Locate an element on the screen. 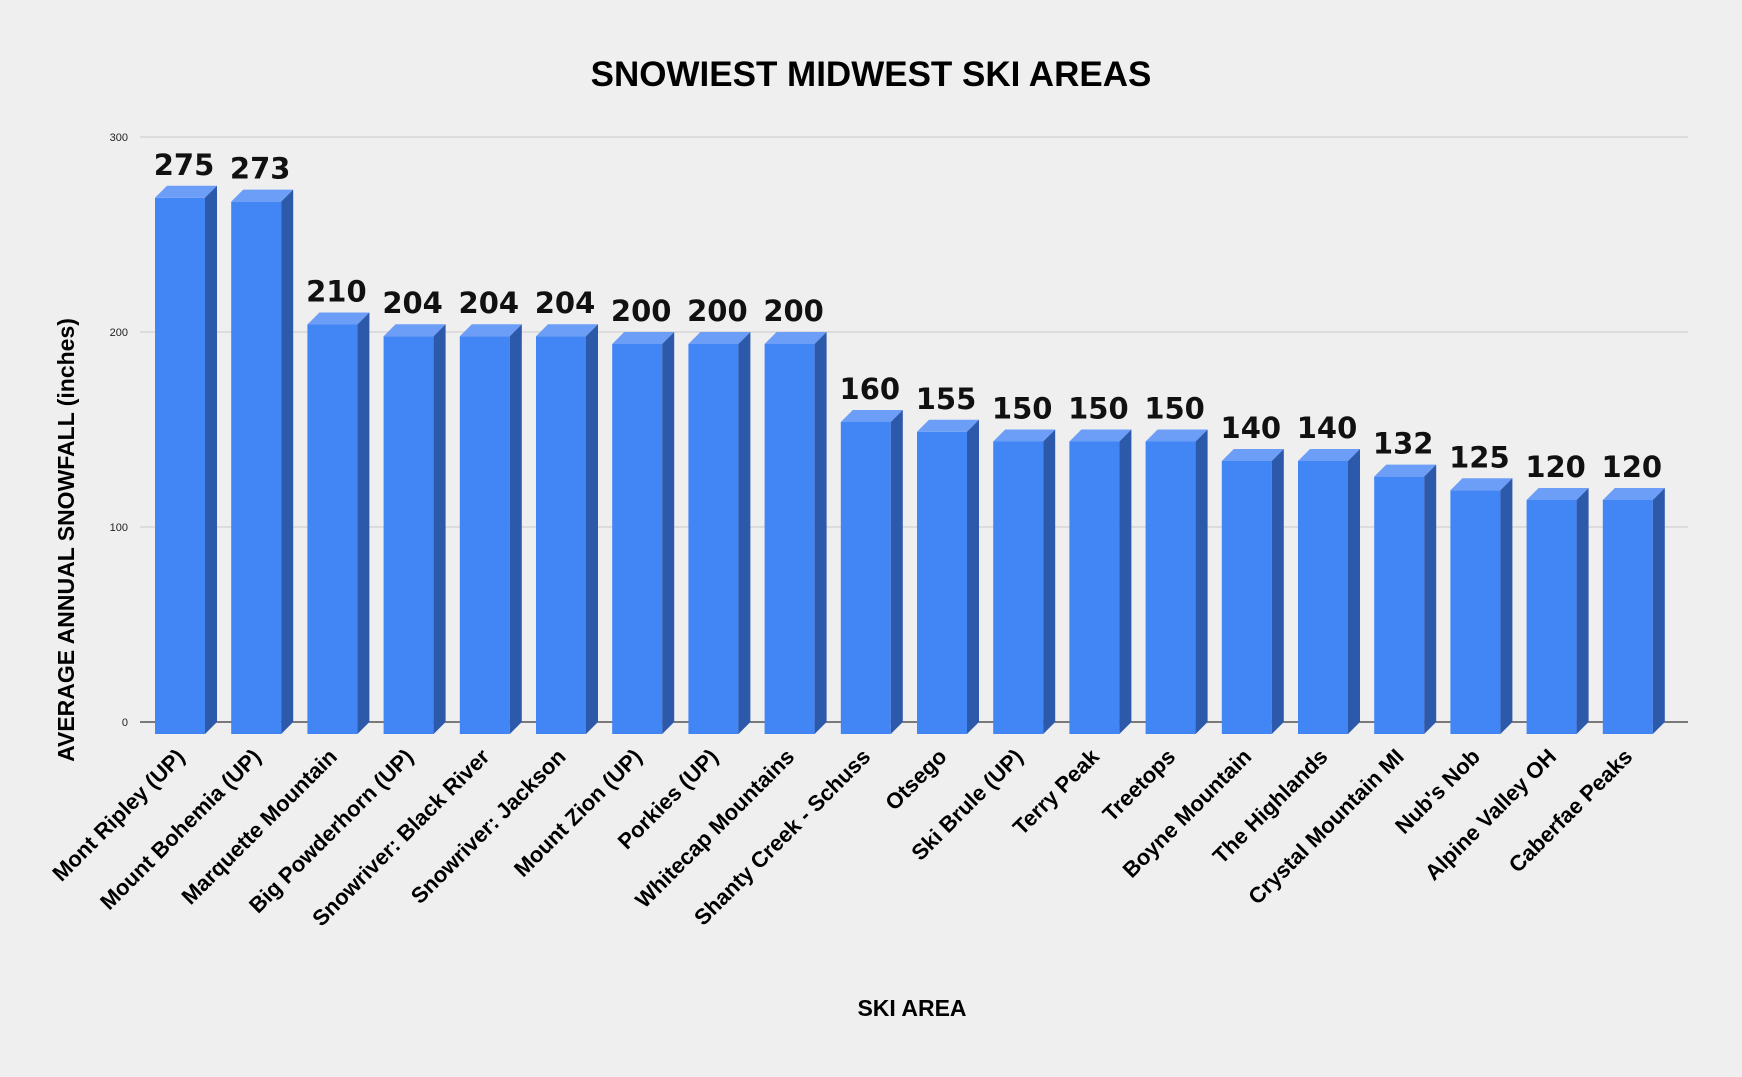  data-label: 210 is located at coordinates (336, 292).